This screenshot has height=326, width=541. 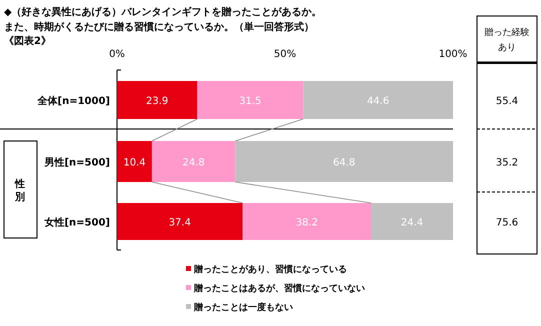 What do you see at coordinates (243, 307) in the screenshot?
I see `legend-label: 贈ったことは一度もない` at bounding box center [243, 307].